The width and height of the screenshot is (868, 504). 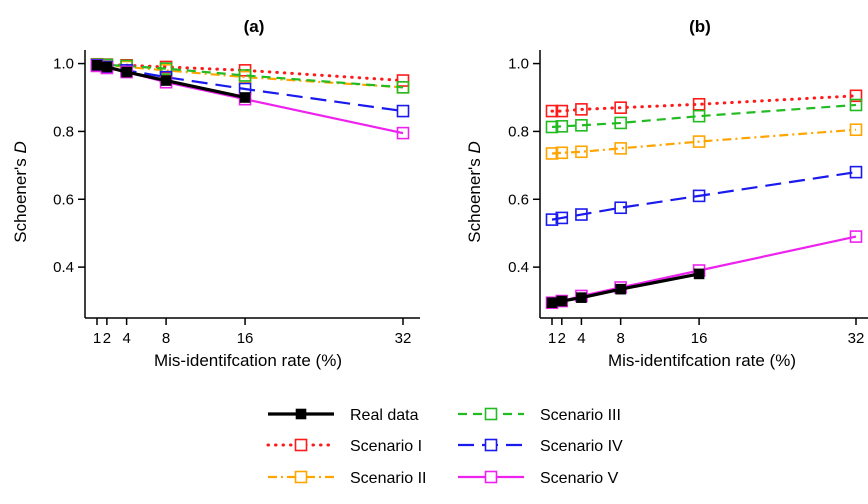 What do you see at coordinates (343, 415) in the screenshot?
I see `legend-item-real-data: Real data` at bounding box center [343, 415].